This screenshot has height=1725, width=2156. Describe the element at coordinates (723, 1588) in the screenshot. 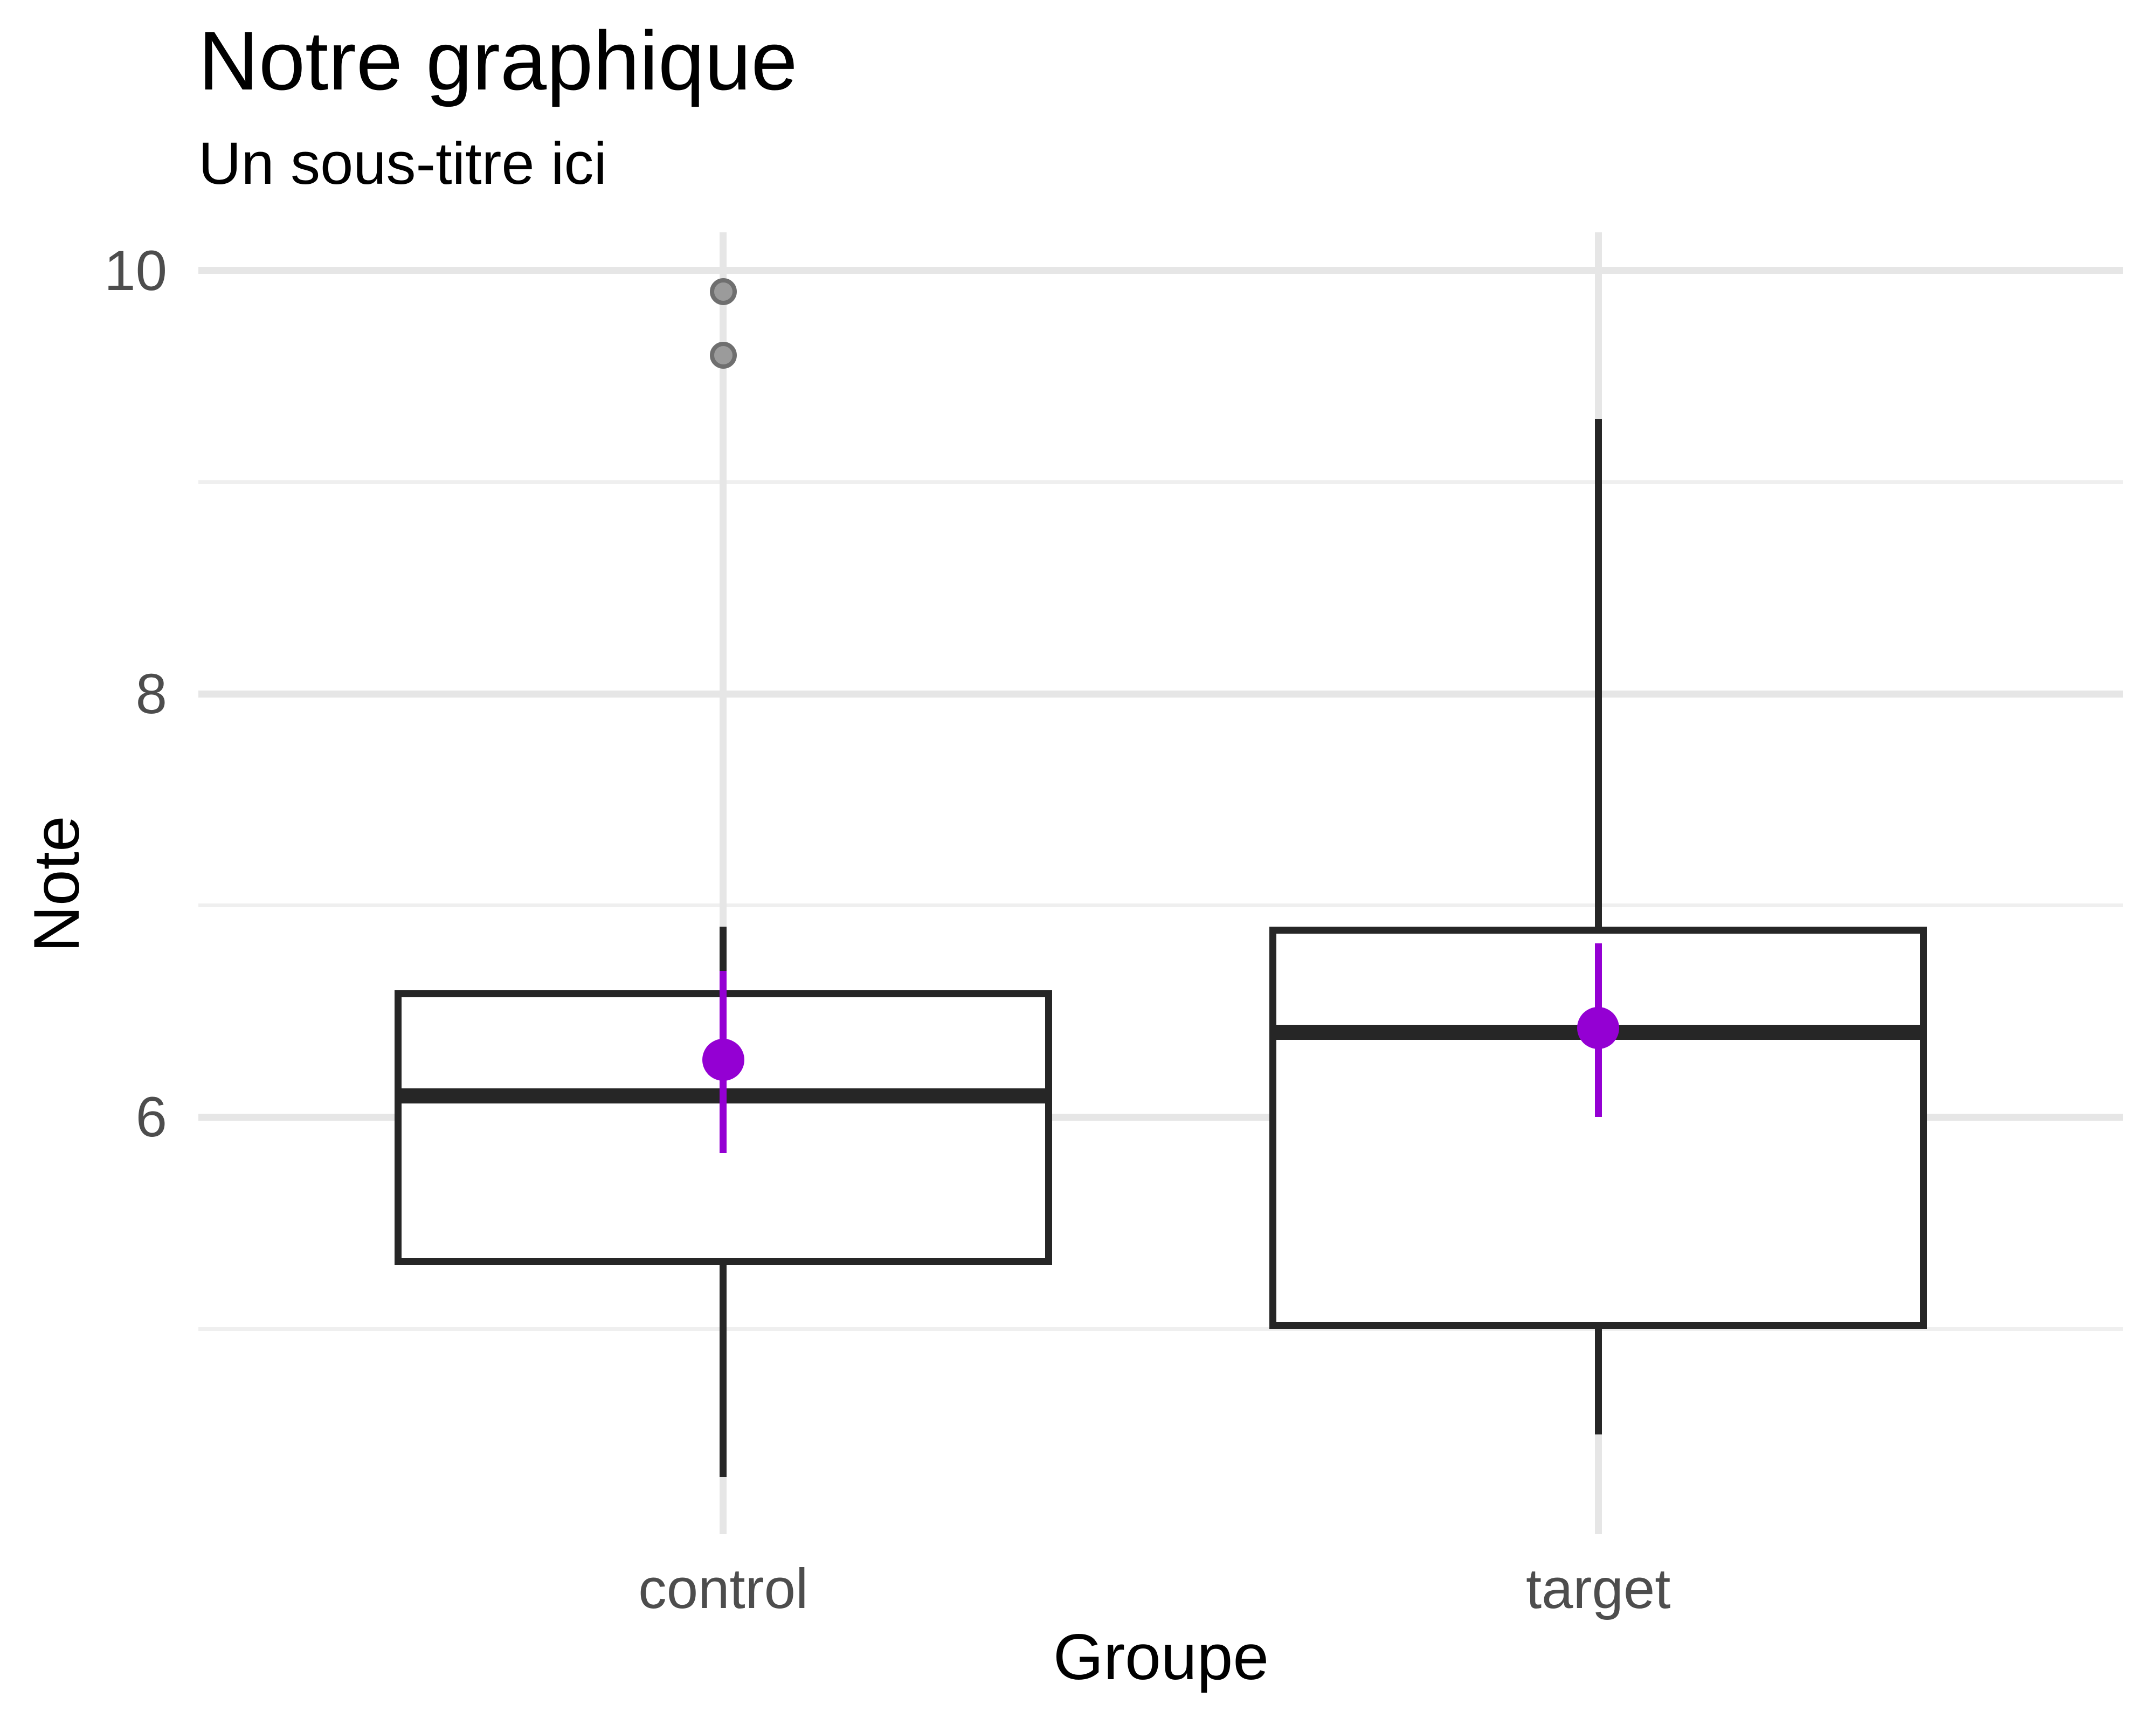

I see `x-tick-label-control: control` at that location.